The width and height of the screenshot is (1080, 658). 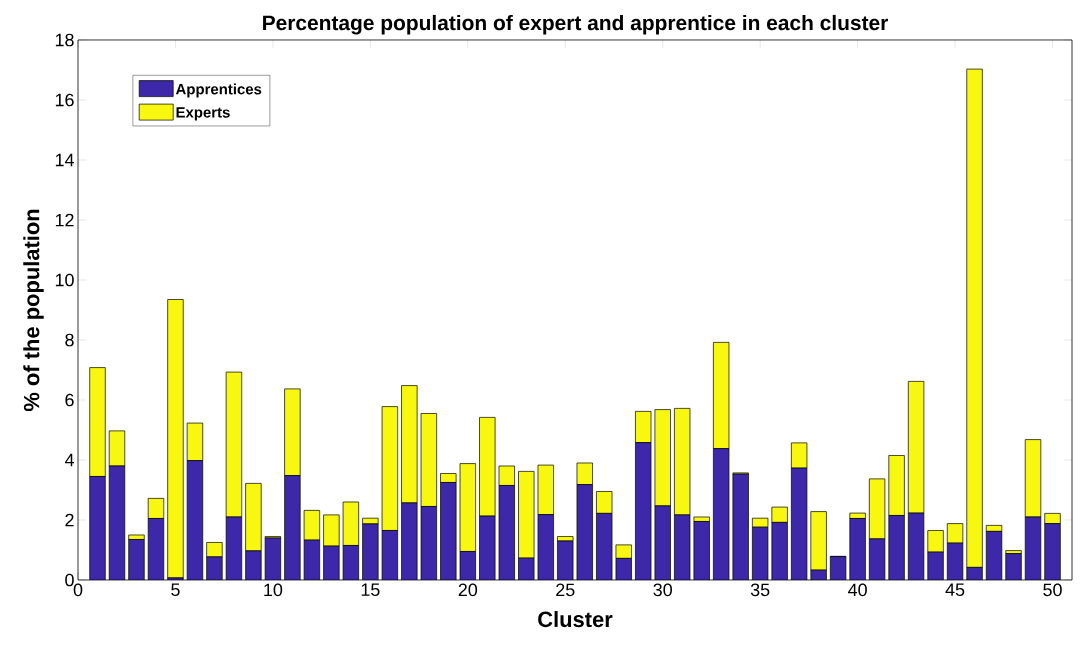 I want to click on legend-label: Experts, so click(x=203, y=114).